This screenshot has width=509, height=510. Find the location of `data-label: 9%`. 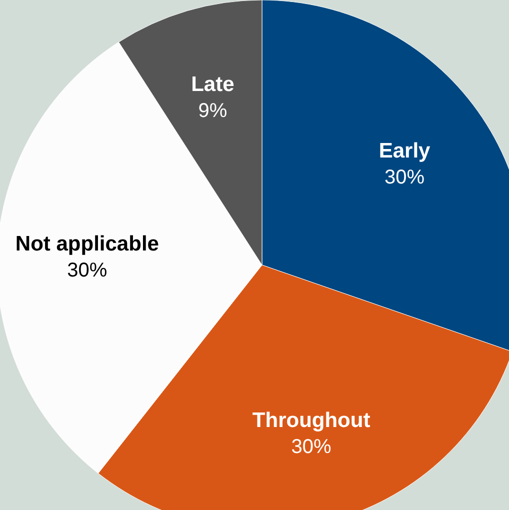

data-label: 9% is located at coordinates (213, 111).